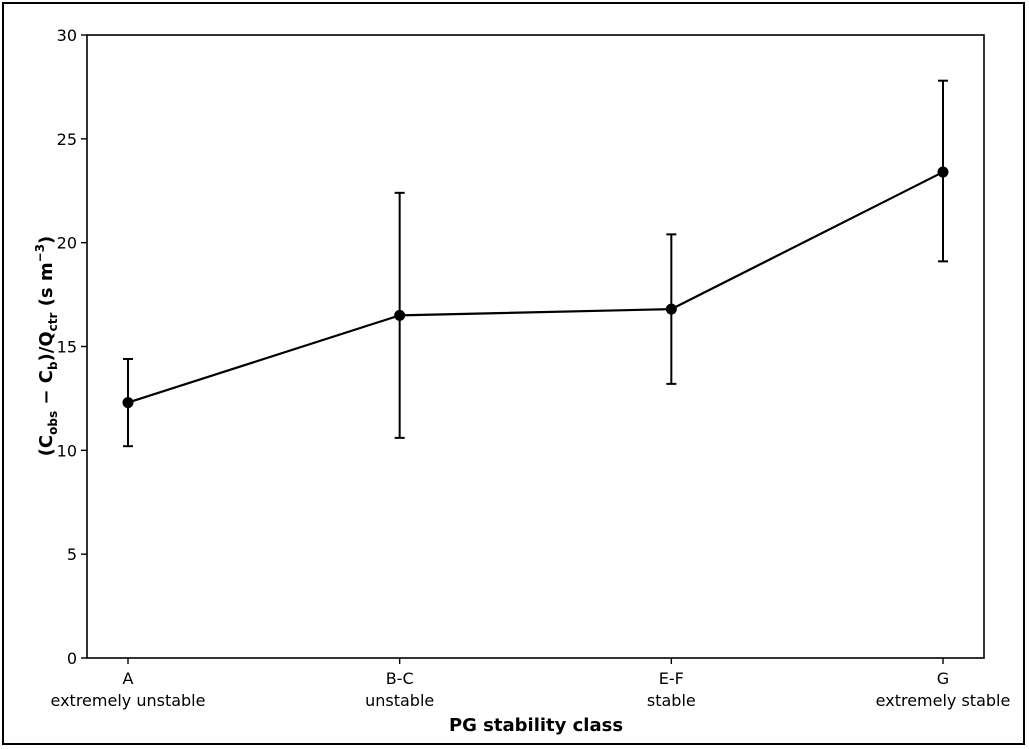  I want to click on y-tick-label: 0, so click(72, 658).